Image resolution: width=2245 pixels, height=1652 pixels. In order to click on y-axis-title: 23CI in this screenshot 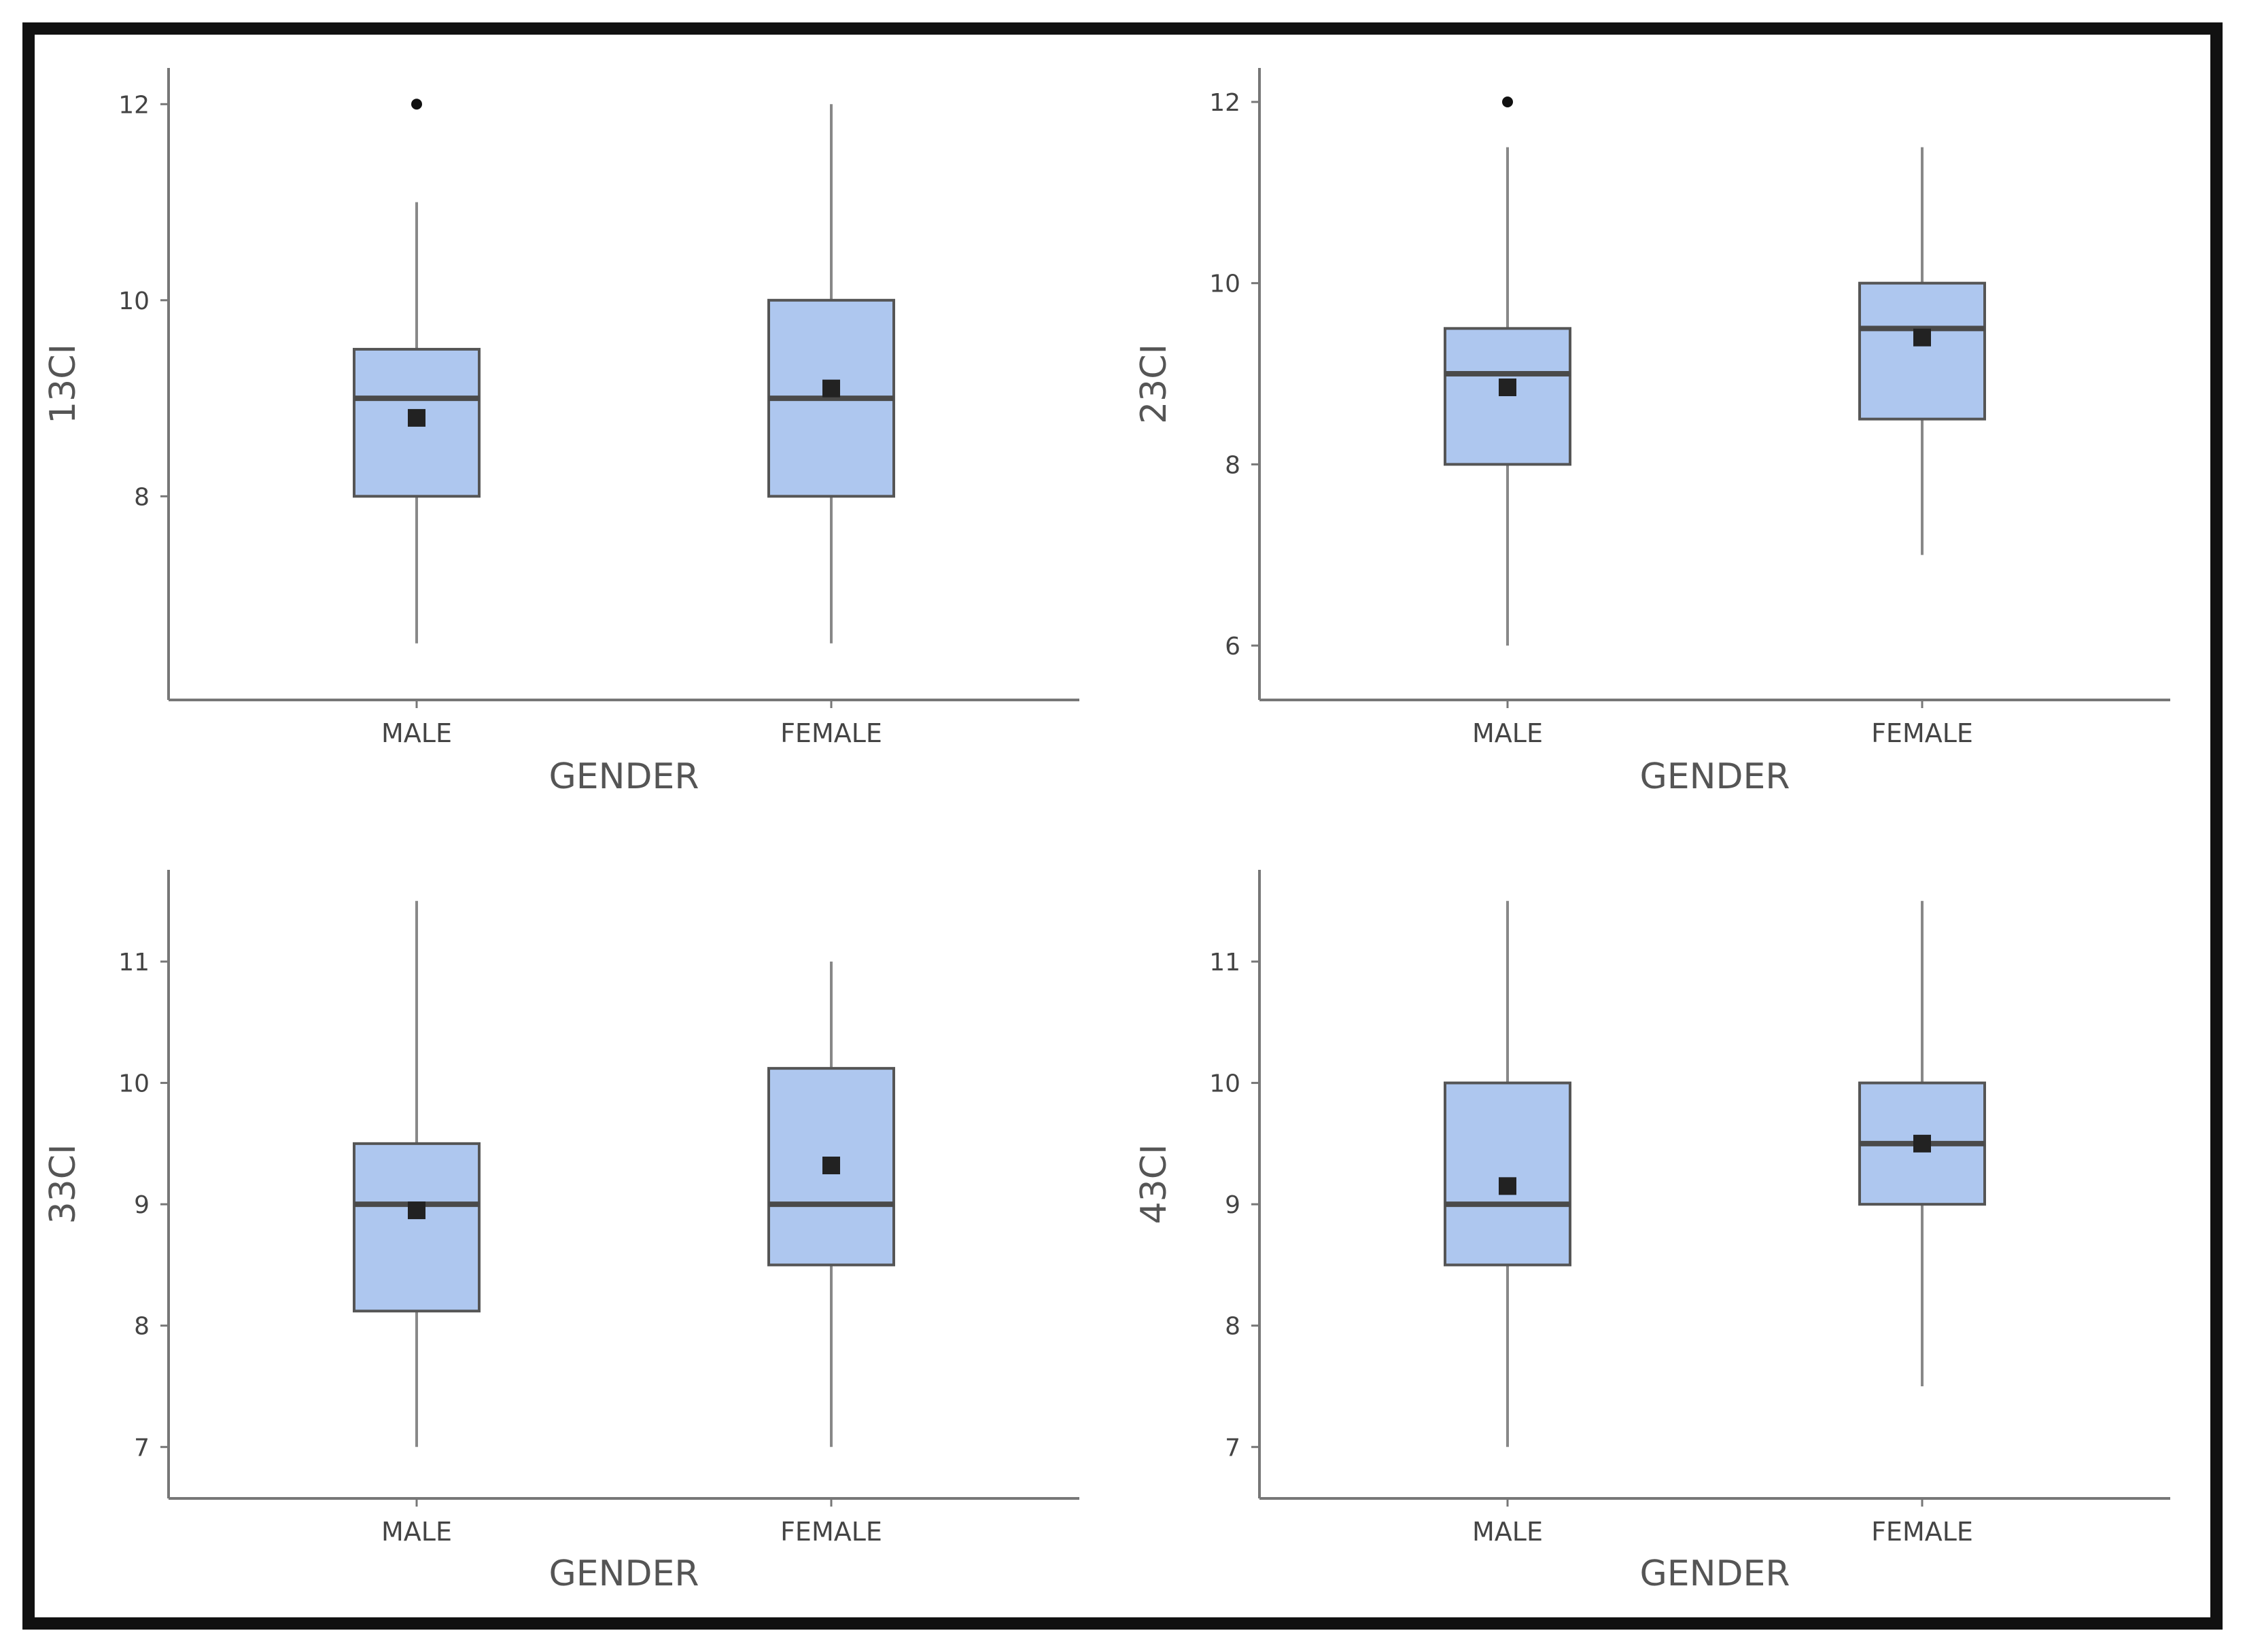, I will do `click(1154, 384)`.